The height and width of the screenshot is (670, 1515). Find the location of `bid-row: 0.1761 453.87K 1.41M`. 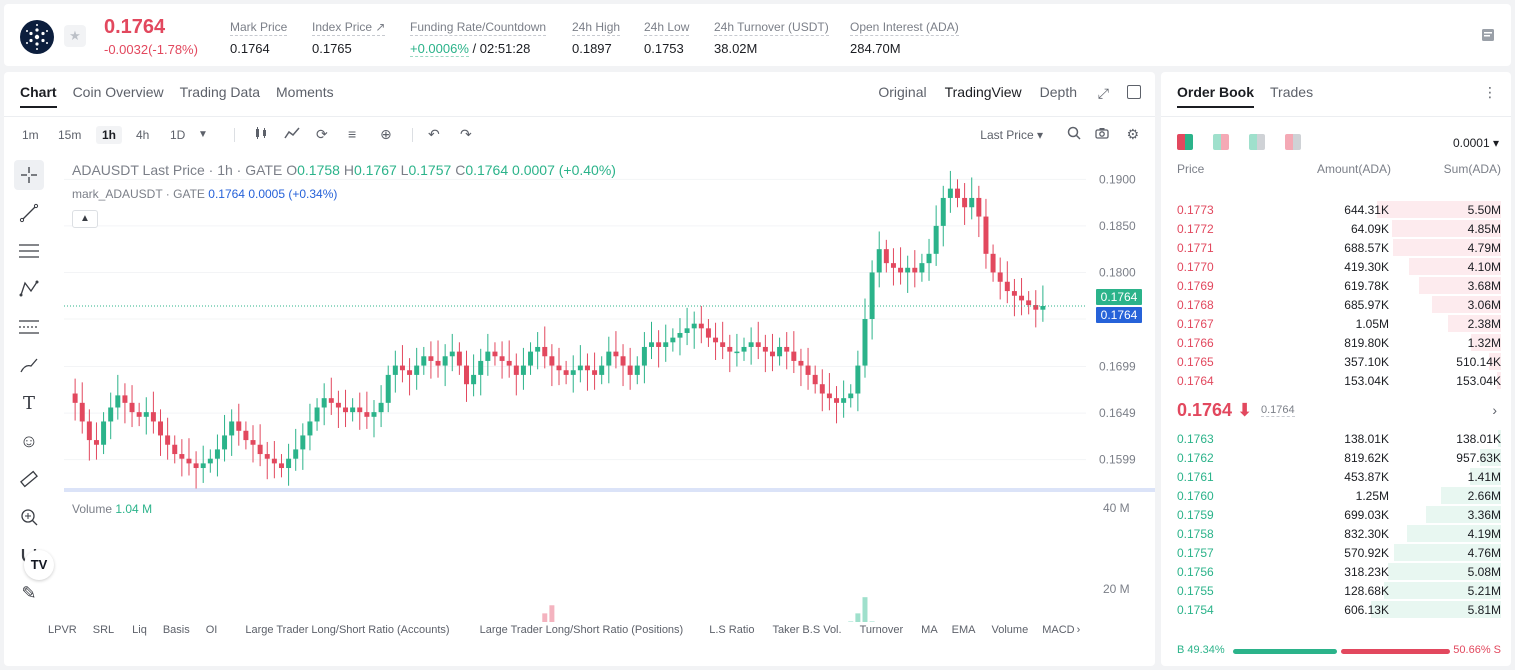

bid-row: 0.1761 453.87K 1.41M is located at coordinates (1336, 476).